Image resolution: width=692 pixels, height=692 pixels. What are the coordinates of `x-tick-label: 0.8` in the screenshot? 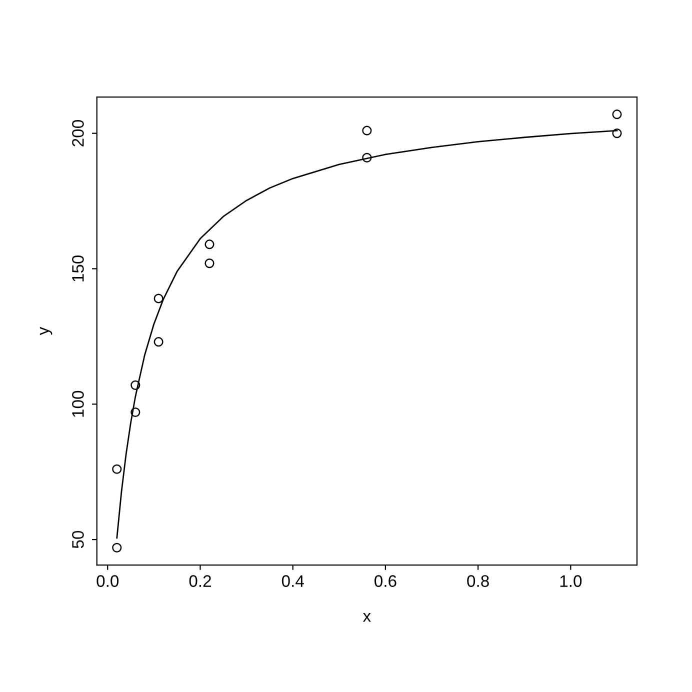 It's located at (478, 581).